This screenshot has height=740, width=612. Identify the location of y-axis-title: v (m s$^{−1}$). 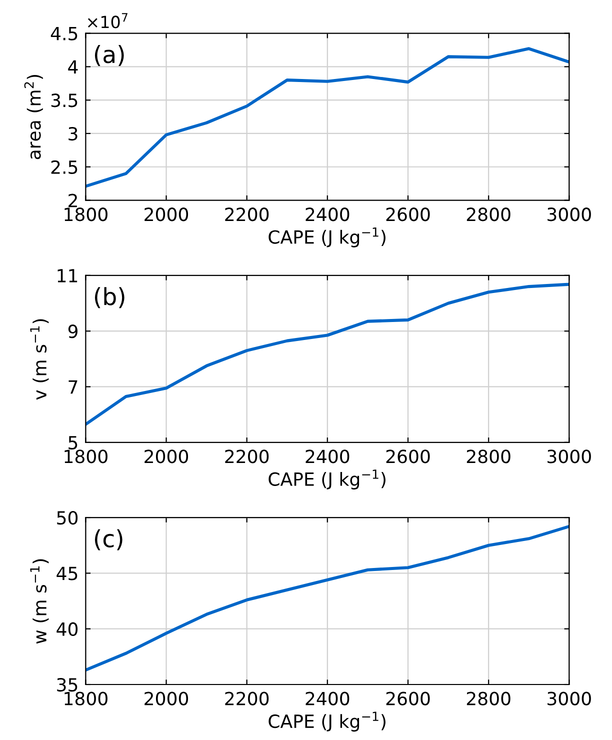
(39, 359).